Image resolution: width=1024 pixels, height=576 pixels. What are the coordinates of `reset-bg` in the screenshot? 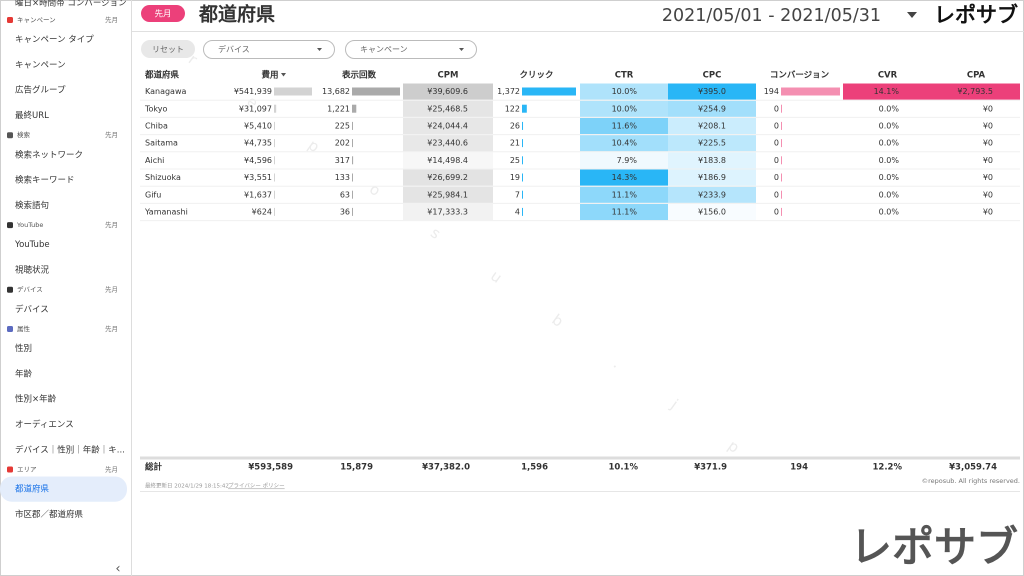 It's located at (168, 49).